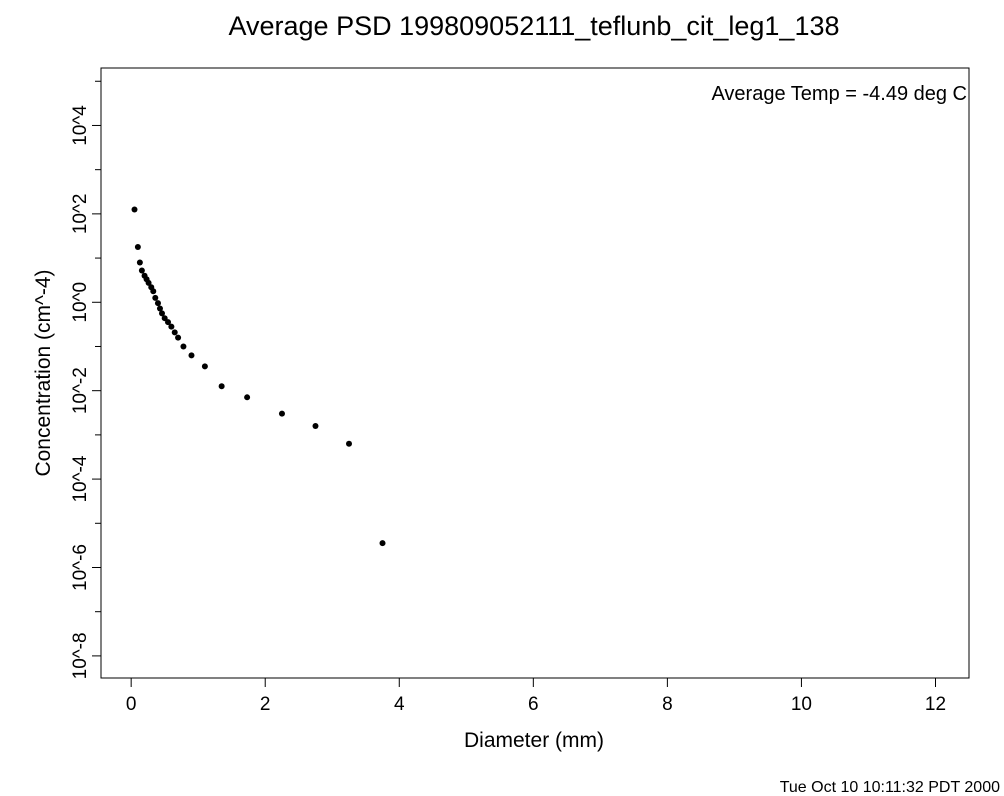 This screenshot has width=1004, height=796. I want to click on y-tick-label: 10^-2, so click(80, 390).